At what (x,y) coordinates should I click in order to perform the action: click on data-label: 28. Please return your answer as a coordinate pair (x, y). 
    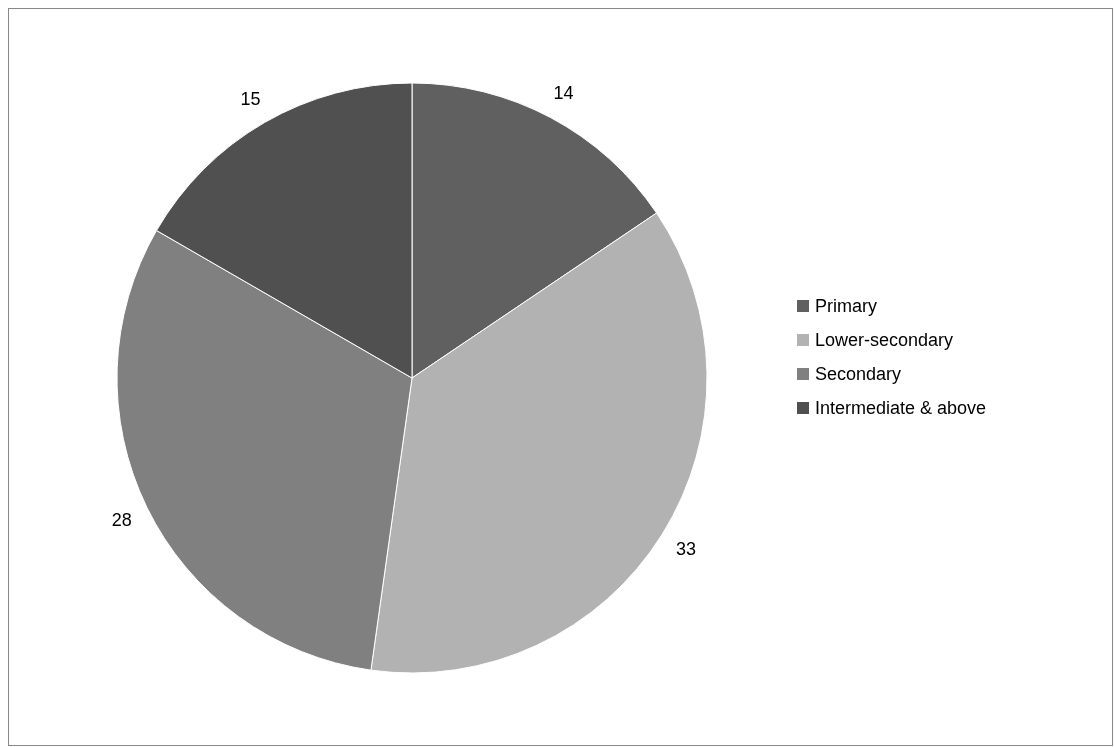
    Looking at the image, I should click on (121, 519).